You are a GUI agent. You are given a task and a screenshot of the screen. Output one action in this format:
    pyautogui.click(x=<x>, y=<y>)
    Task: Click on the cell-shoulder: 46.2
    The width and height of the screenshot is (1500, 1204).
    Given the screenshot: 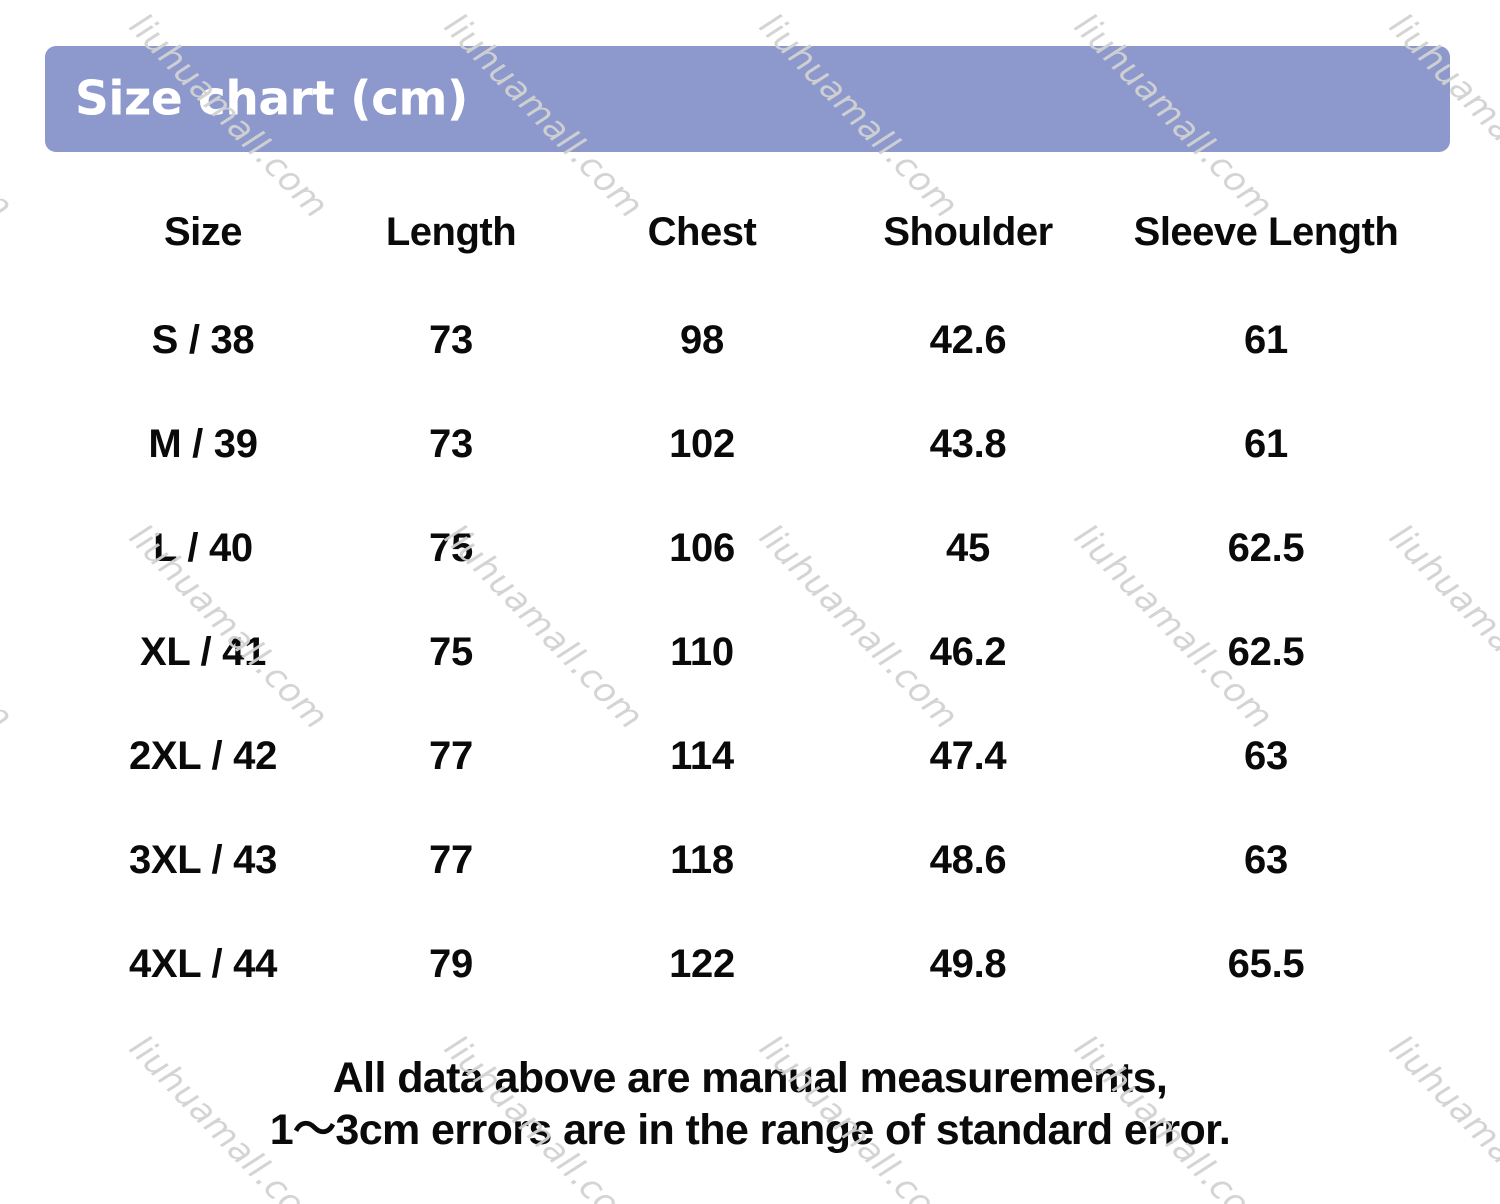 What is the action you would take?
    pyautogui.click(x=968, y=651)
    